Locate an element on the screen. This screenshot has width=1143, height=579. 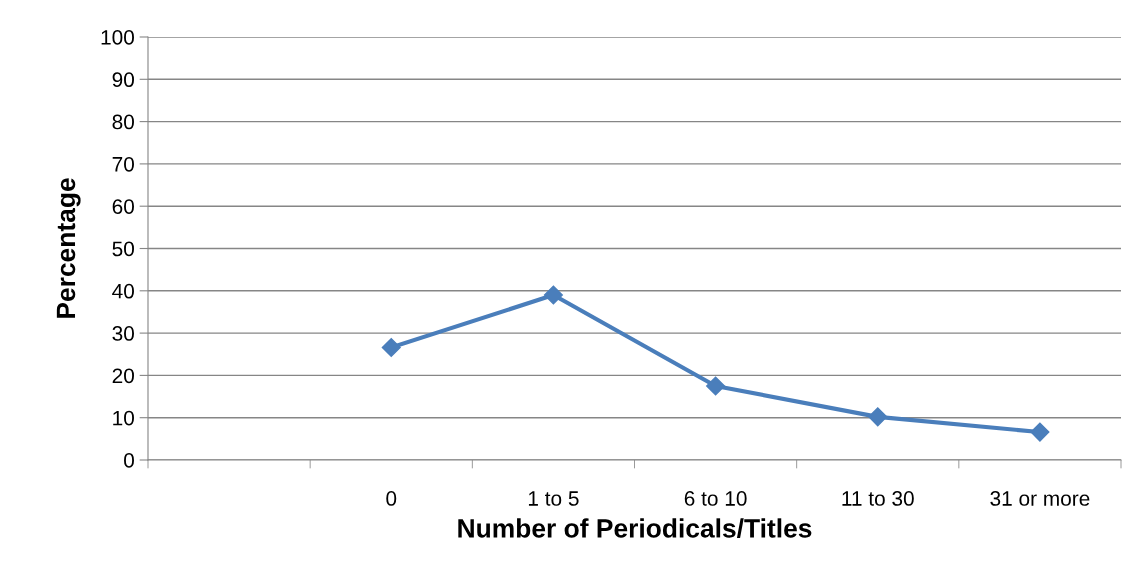
y-tick-label: 20 is located at coordinates (123, 376).